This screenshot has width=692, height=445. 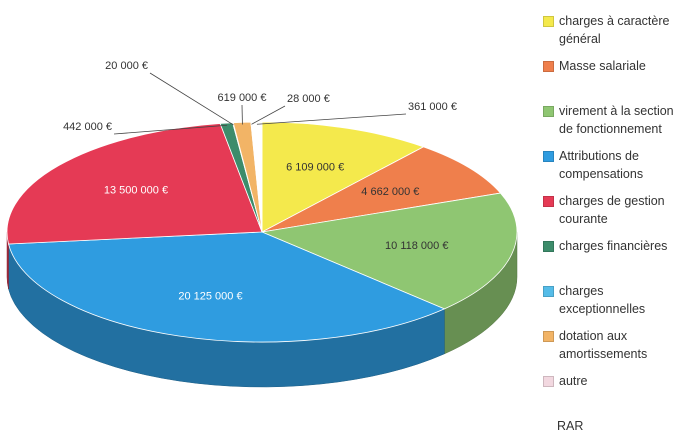 What do you see at coordinates (612, 210) in the screenshot?
I see `legend-label: charges de gestion courante` at bounding box center [612, 210].